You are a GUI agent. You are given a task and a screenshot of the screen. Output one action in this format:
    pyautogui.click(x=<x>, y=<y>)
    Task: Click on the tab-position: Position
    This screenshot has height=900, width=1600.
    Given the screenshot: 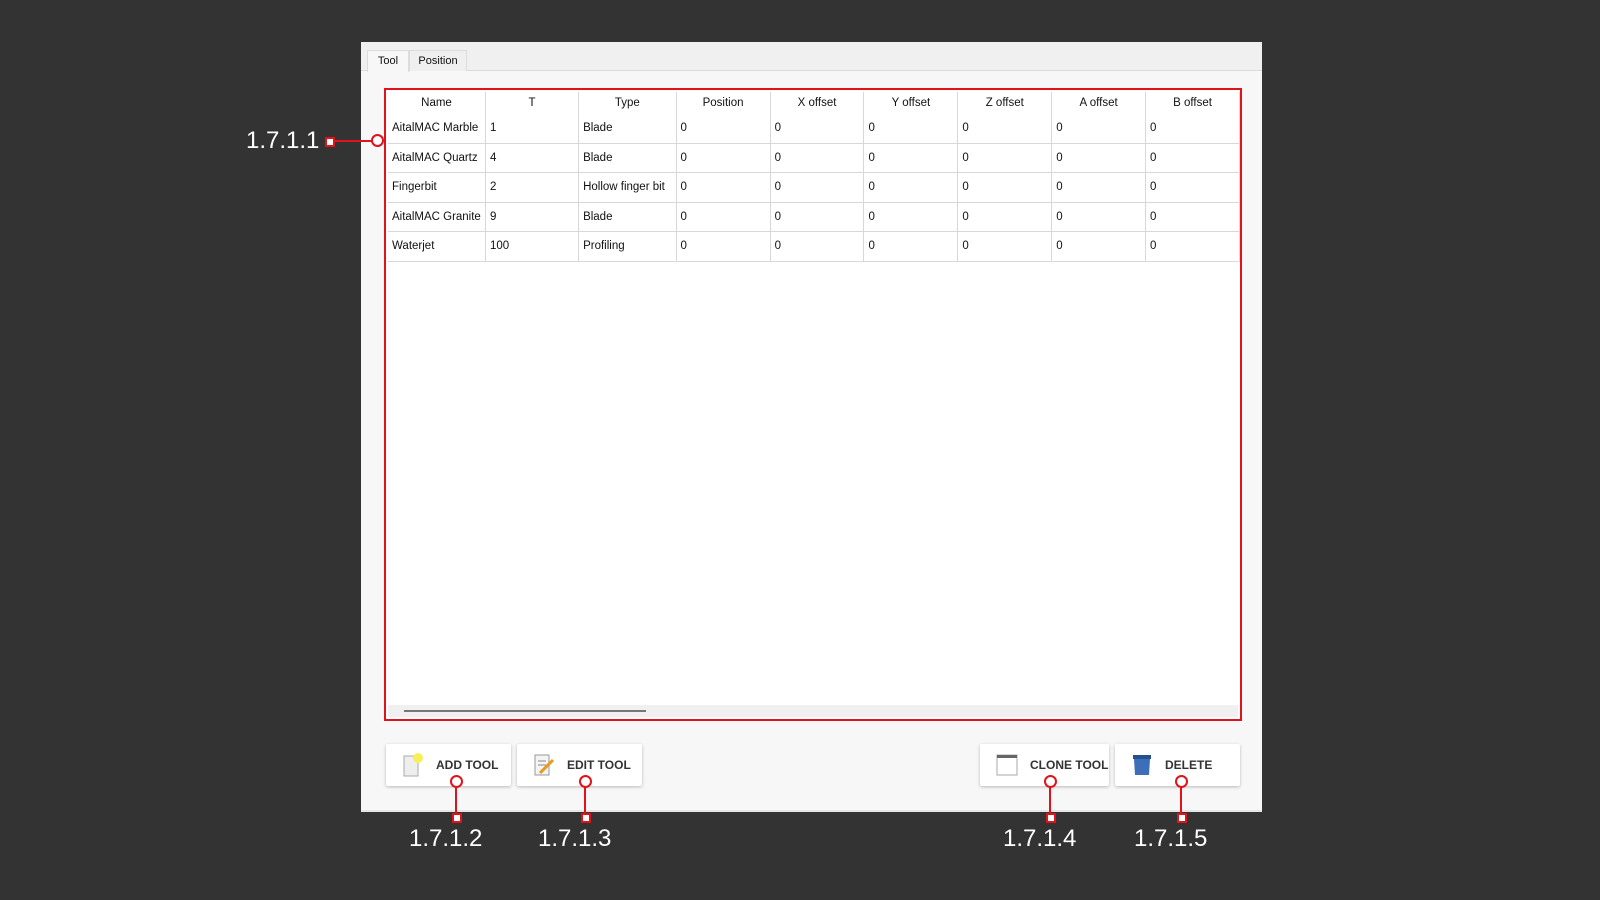 What is the action you would take?
    pyautogui.click(x=438, y=60)
    